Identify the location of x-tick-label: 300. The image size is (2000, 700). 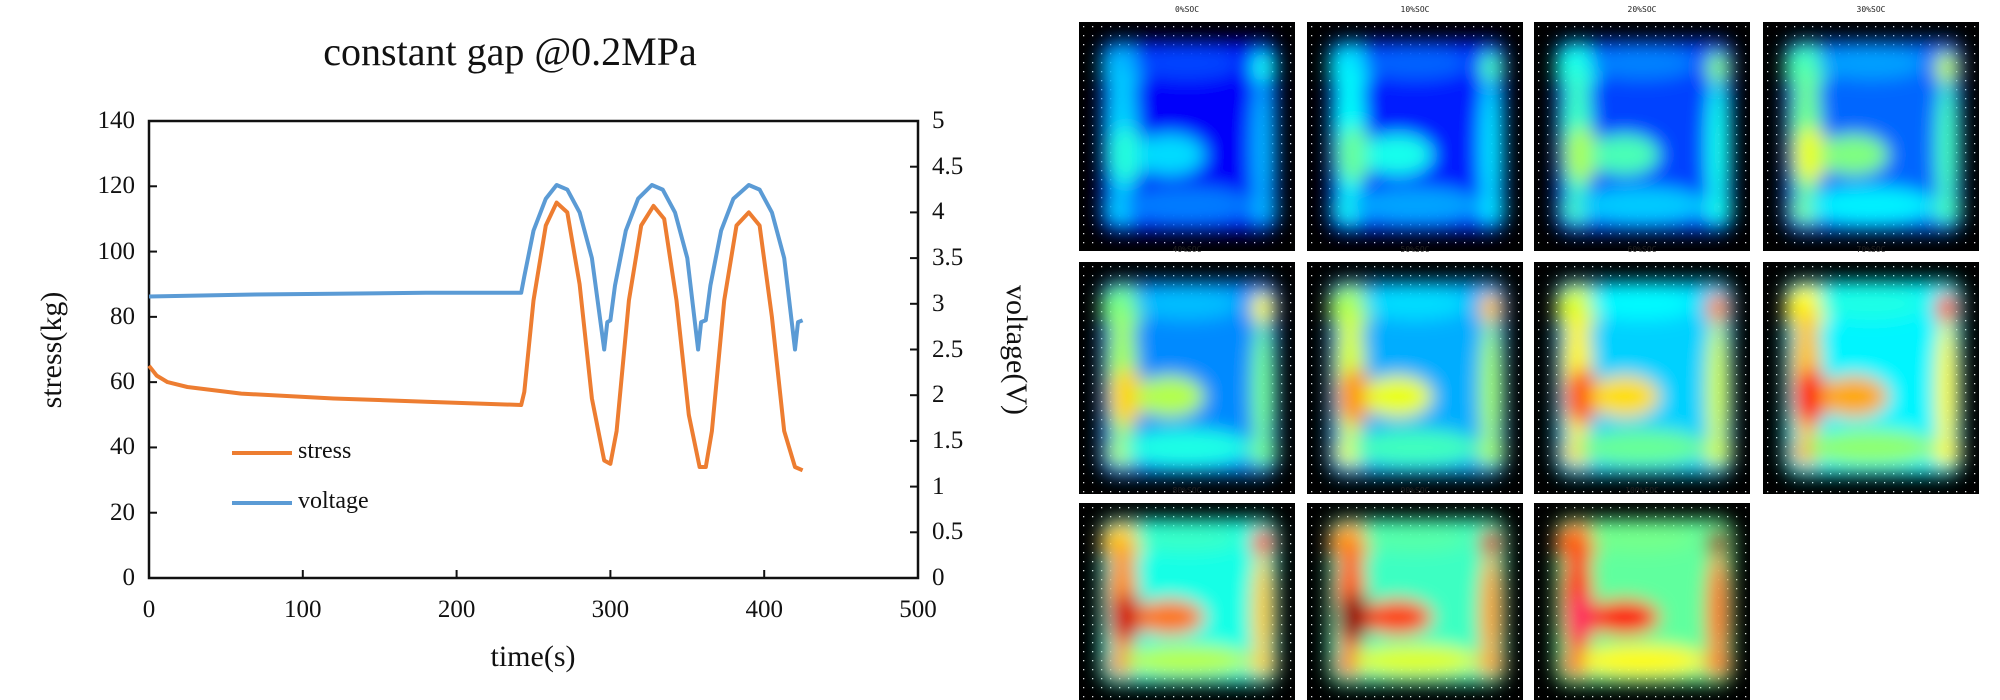
(610, 609).